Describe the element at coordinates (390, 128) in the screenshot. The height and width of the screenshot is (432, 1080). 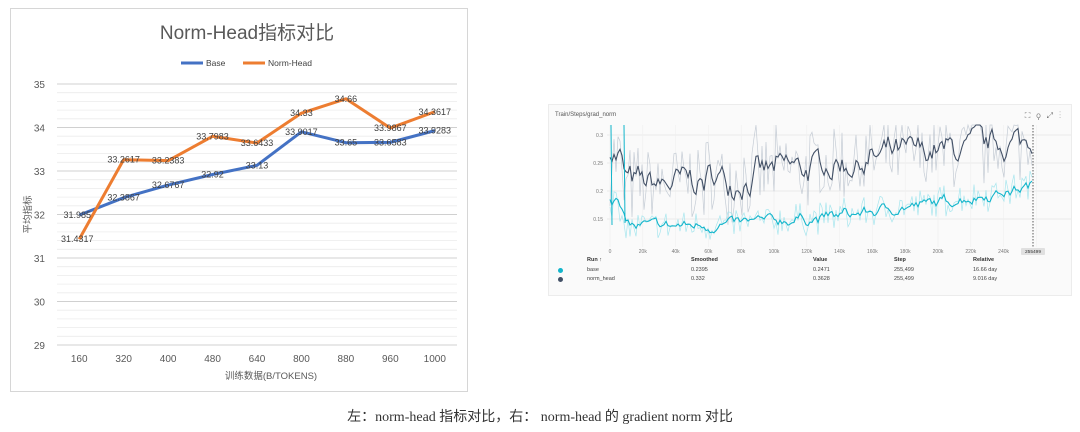
I see `data-label: 33.9867` at that location.